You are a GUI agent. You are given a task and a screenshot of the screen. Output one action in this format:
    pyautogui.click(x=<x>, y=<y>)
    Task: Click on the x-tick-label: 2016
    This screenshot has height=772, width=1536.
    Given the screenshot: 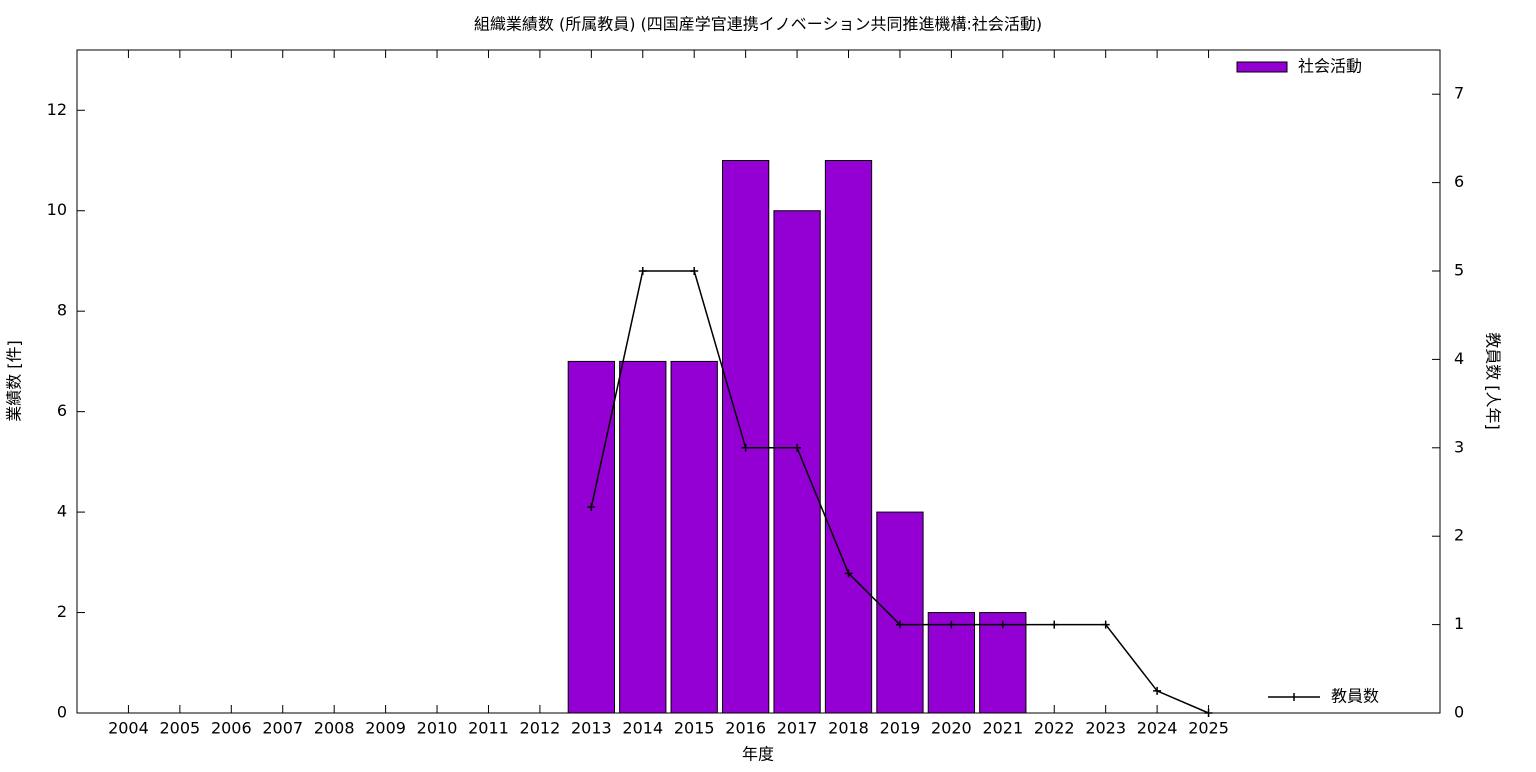 What is the action you would take?
    pyautogui.click(x=745, y=728)
    